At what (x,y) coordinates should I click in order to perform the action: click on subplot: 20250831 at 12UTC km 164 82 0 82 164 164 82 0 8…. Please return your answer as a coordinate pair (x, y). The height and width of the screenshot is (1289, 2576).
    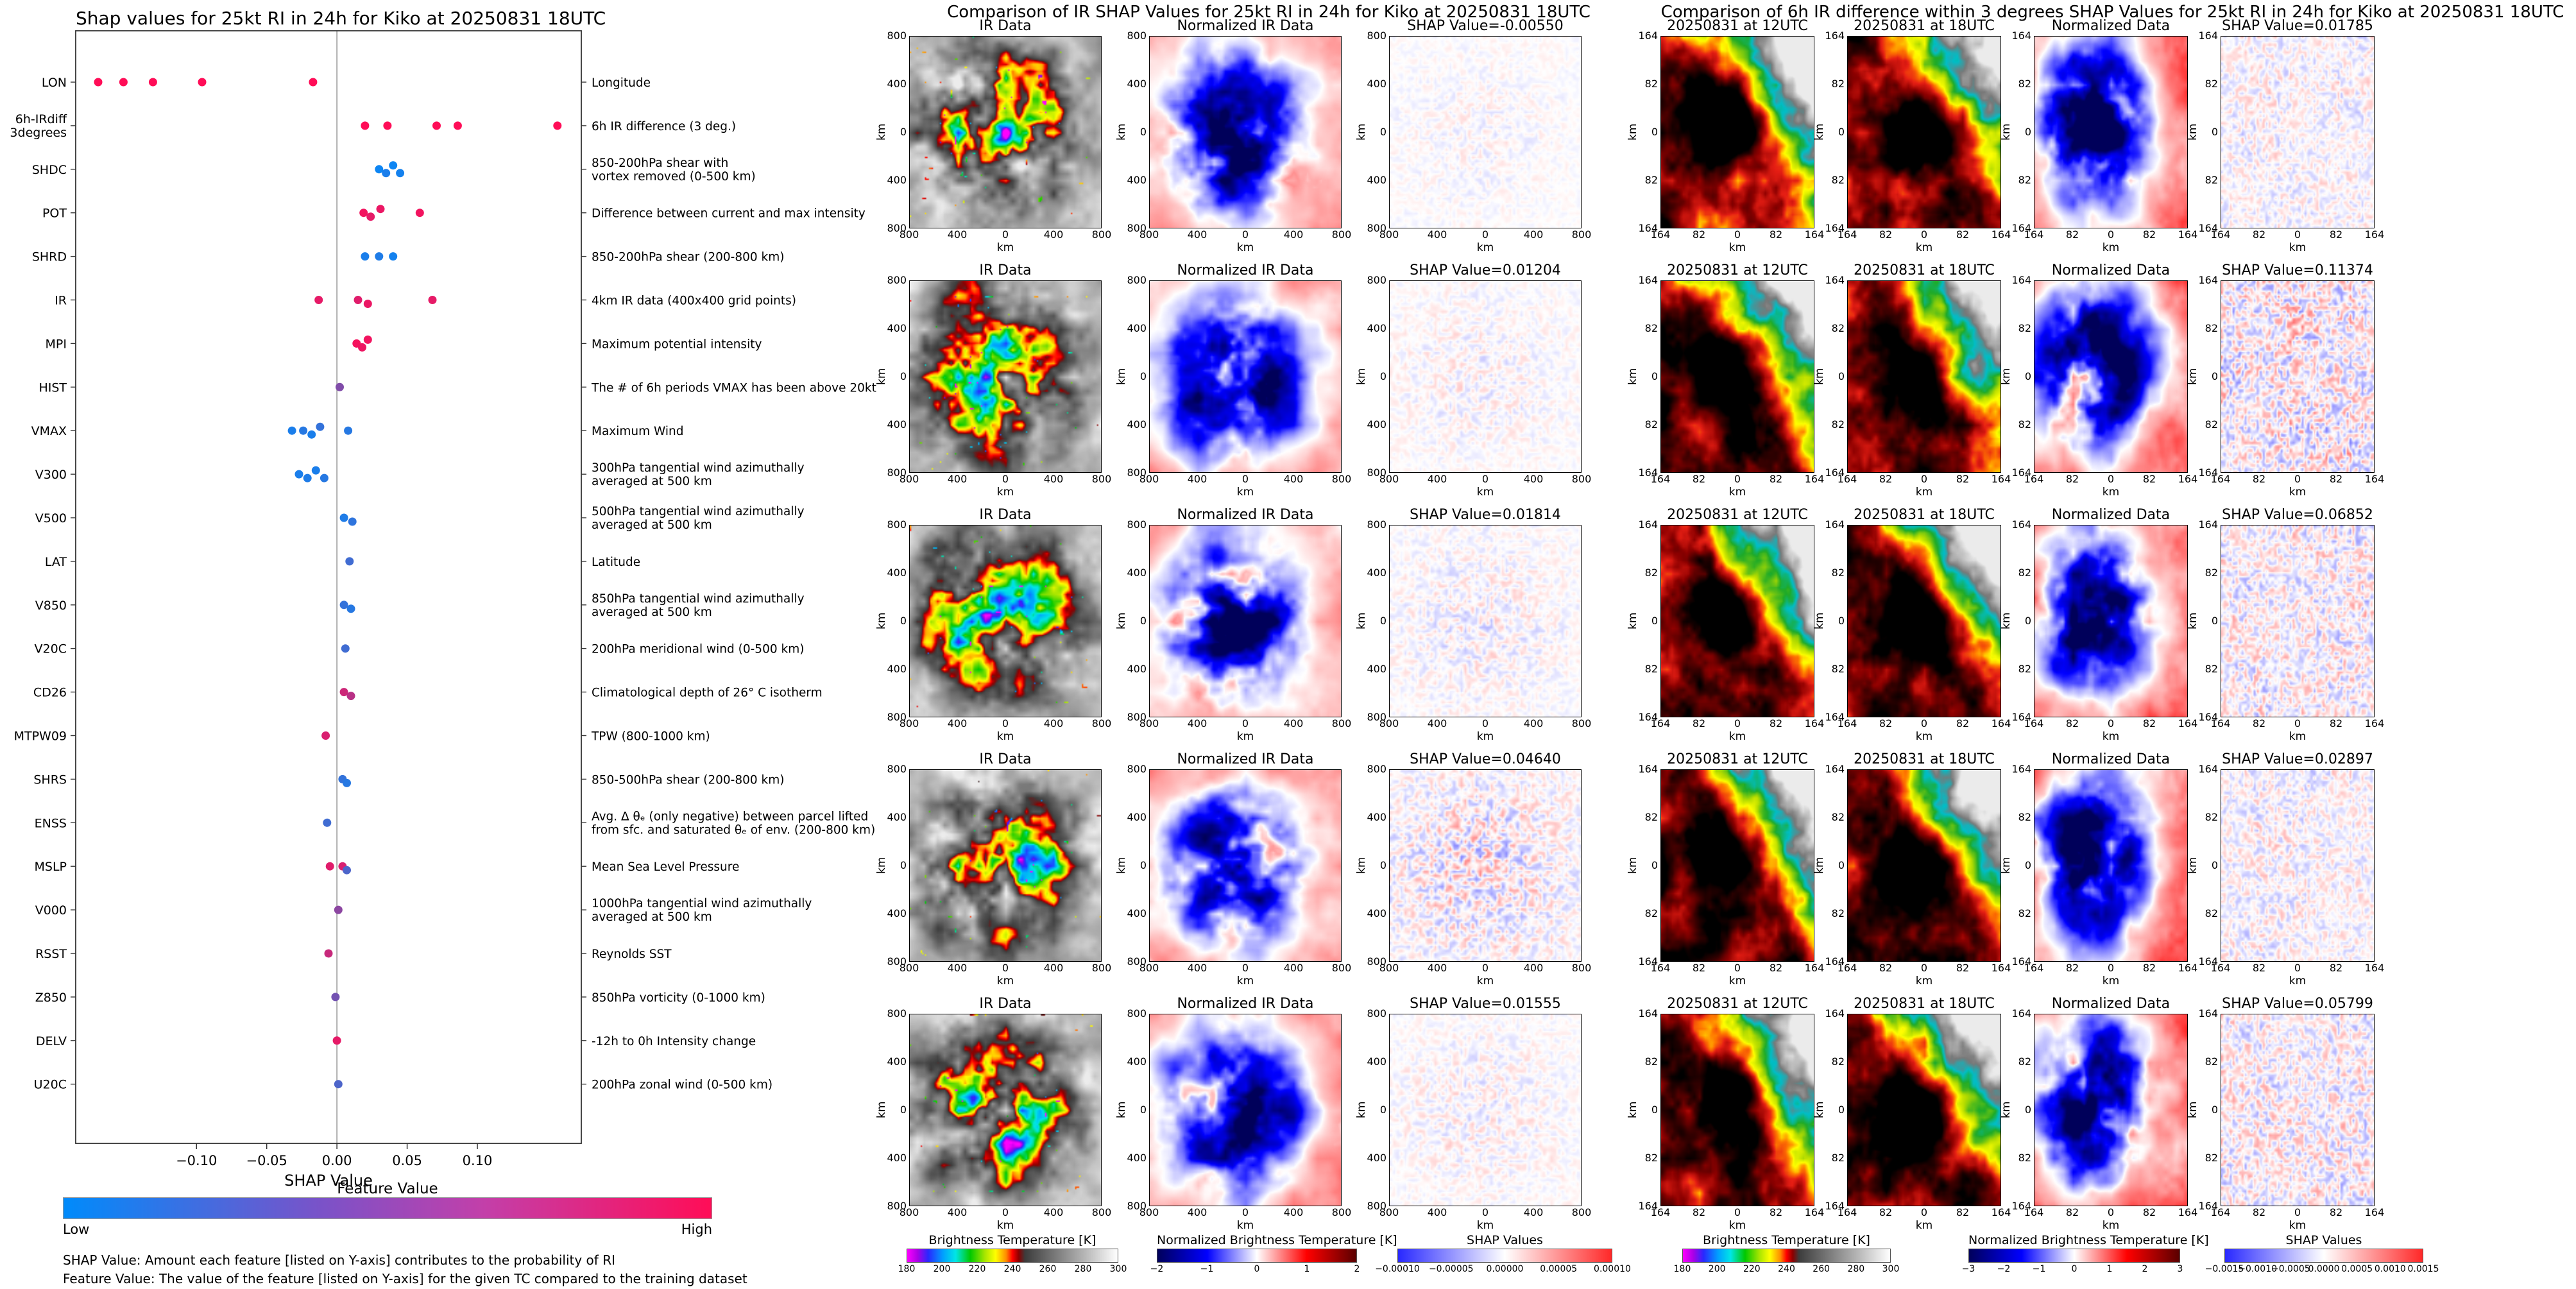
    Looking at the image, I should click on (1725, 629).